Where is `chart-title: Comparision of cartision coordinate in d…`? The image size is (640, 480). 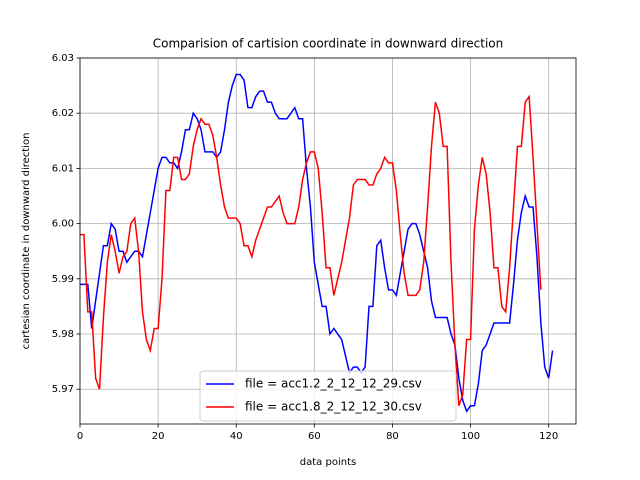
chart-title: Comparision of cartision coordinate in d… is located at coordinates (328, 44).